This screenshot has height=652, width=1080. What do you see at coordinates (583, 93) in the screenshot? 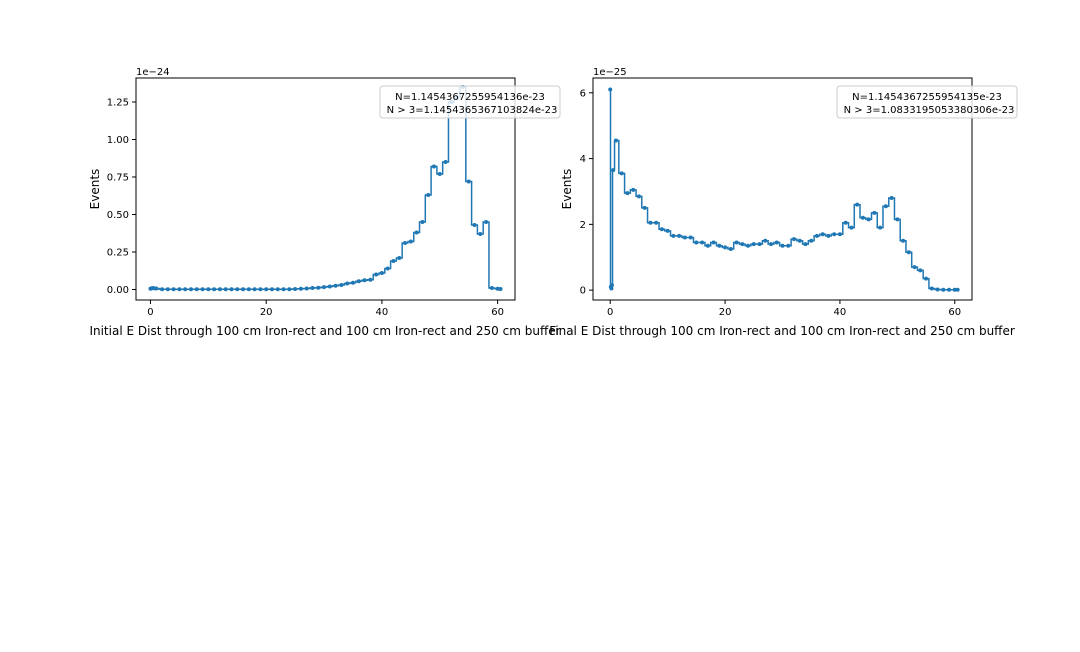
I see `y-tick-label: 6` at bounding box center [583, 93].